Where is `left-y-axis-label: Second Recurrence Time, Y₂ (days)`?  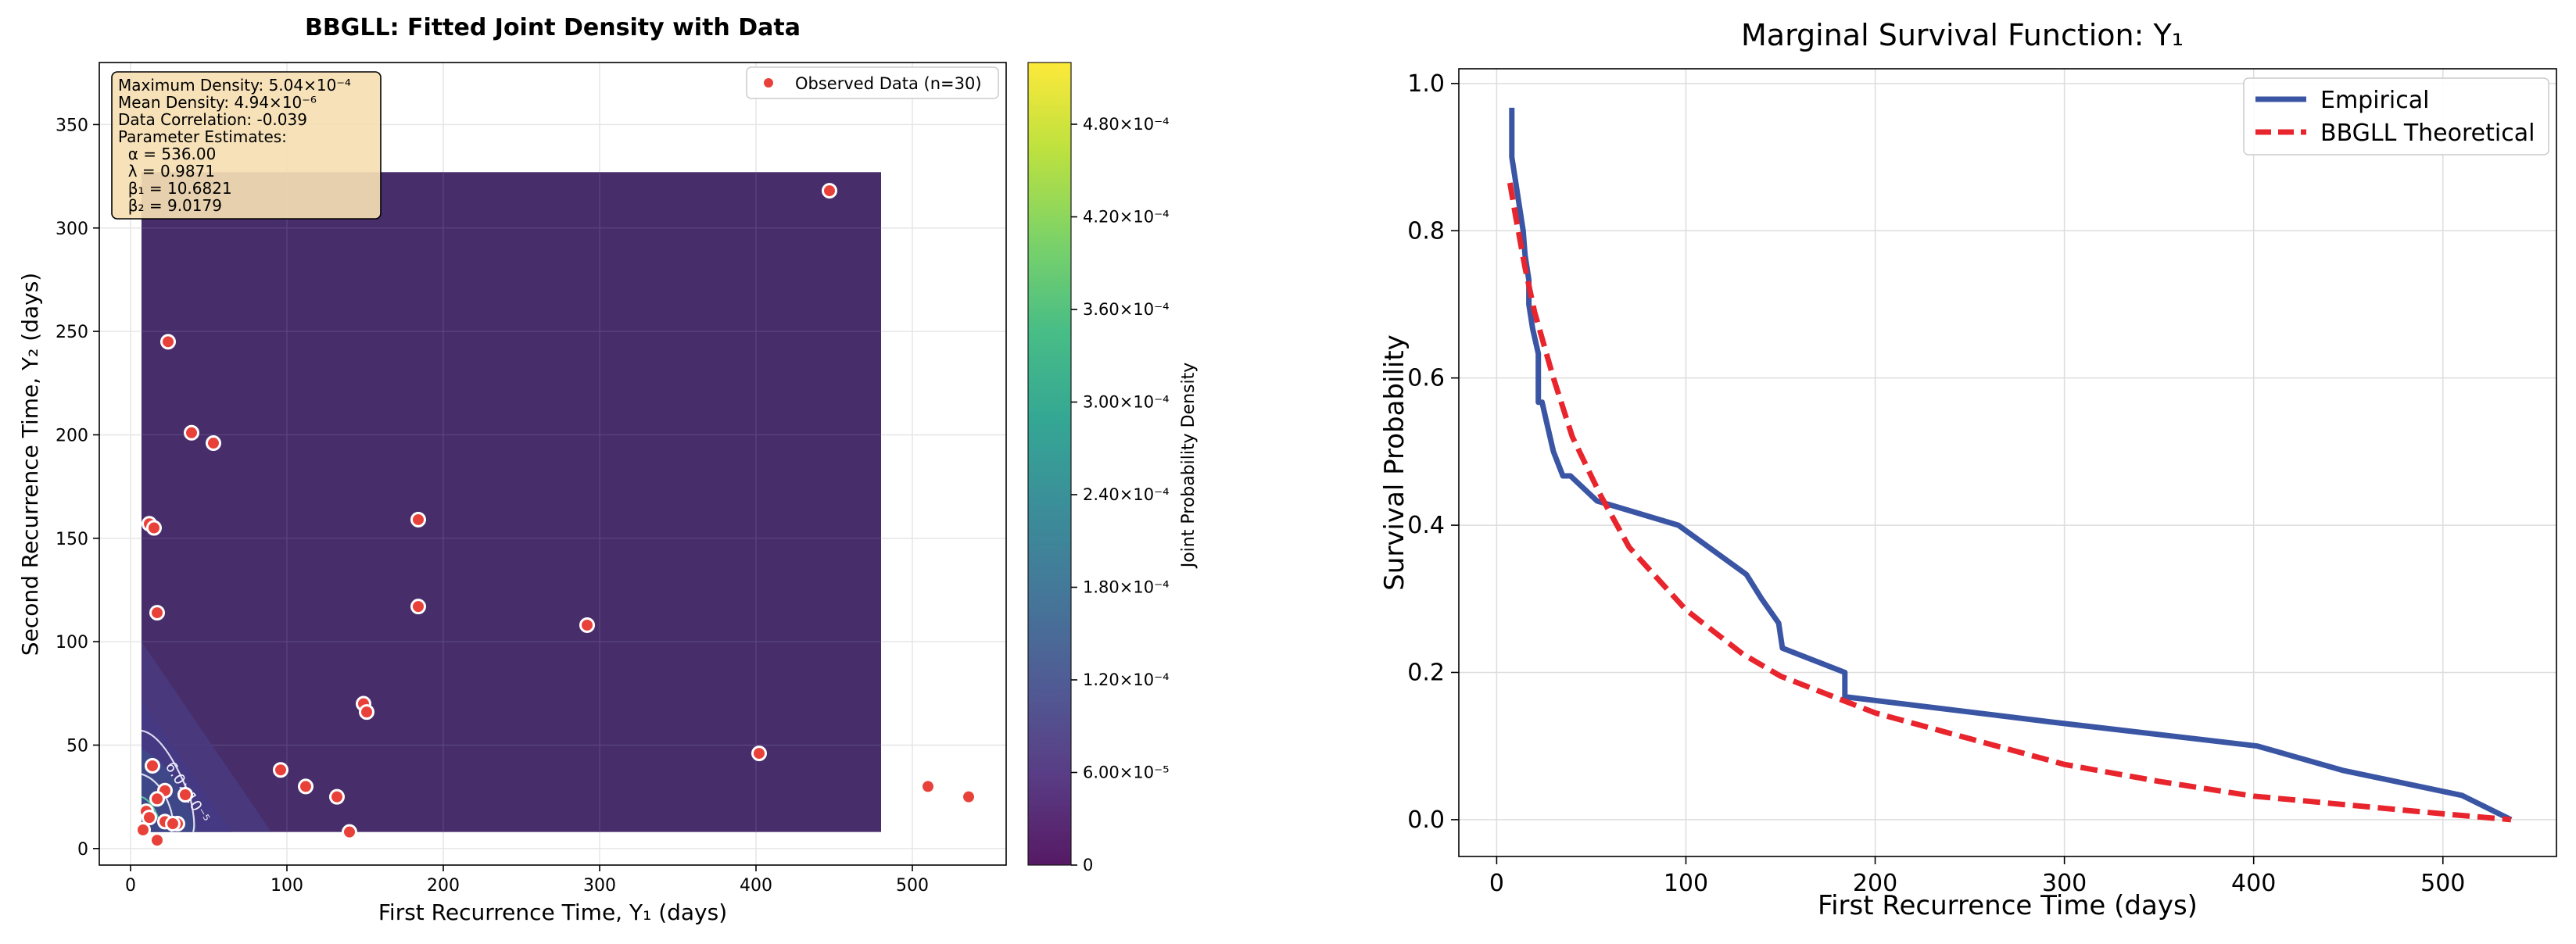 left-y-axis-label: Second Recurrence Time, Y₂ (days) is located at coordinates (30, 464).